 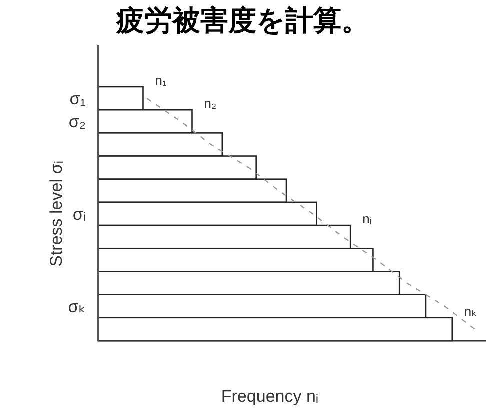 What do you see at coordinates (270, 396) in the screenshot?
I see `x-axis-title: Frequency nᵢ` at bounding box center [270, 396].